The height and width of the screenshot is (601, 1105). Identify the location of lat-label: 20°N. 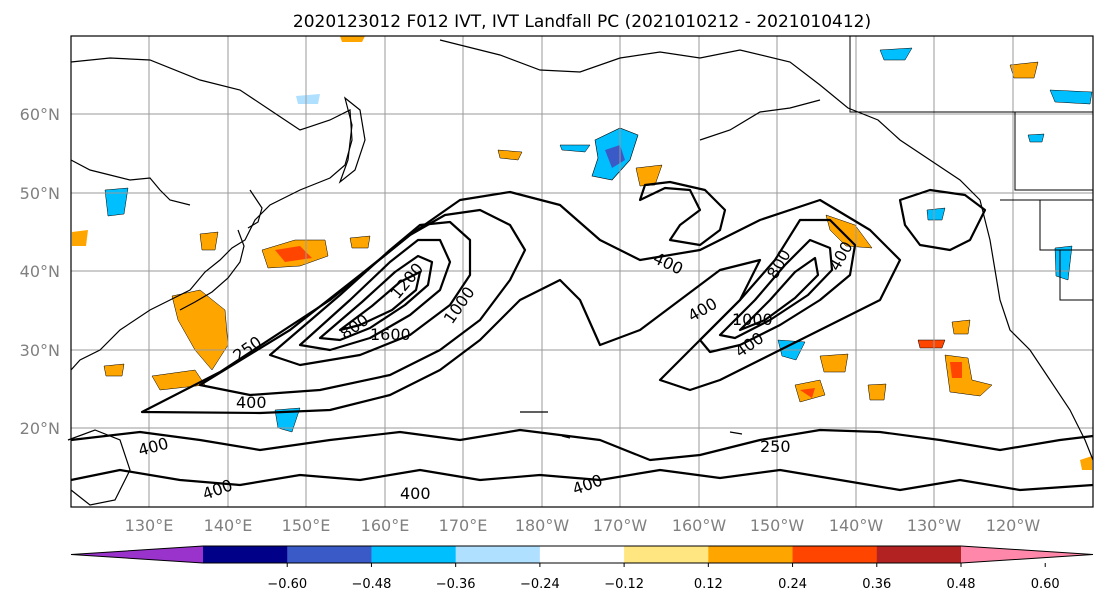
(40, 428).